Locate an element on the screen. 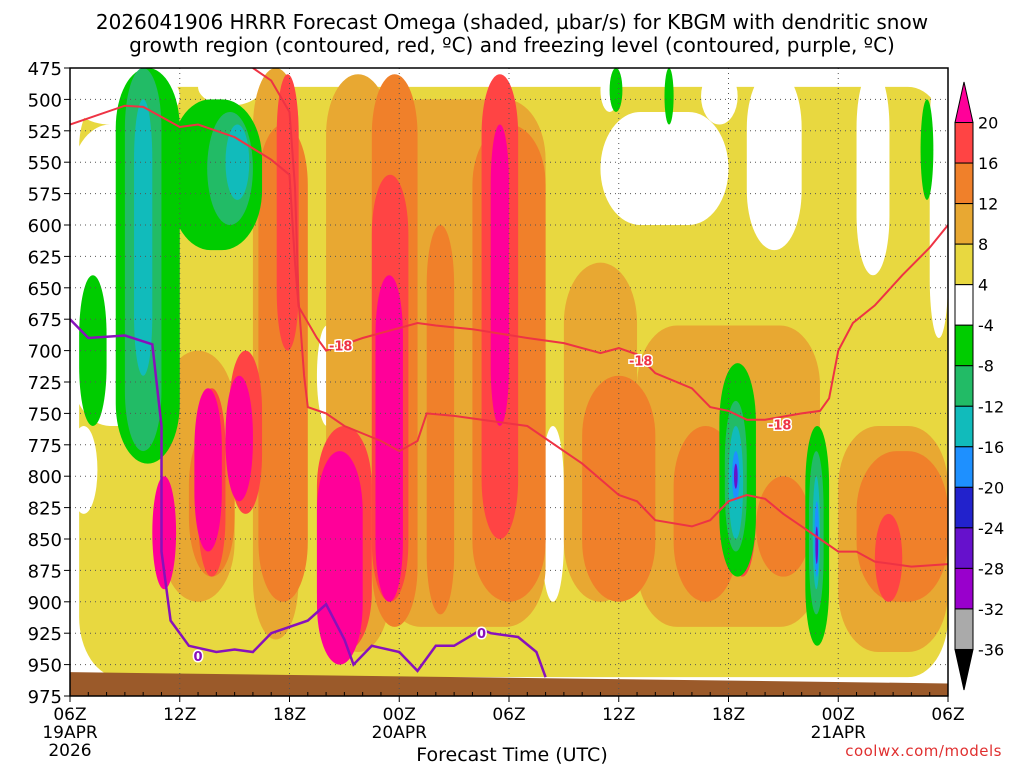 The height and width of the screenshot is (768, 1024). dgz-contour-label-0: -18 is located at coordinates (341, 347).